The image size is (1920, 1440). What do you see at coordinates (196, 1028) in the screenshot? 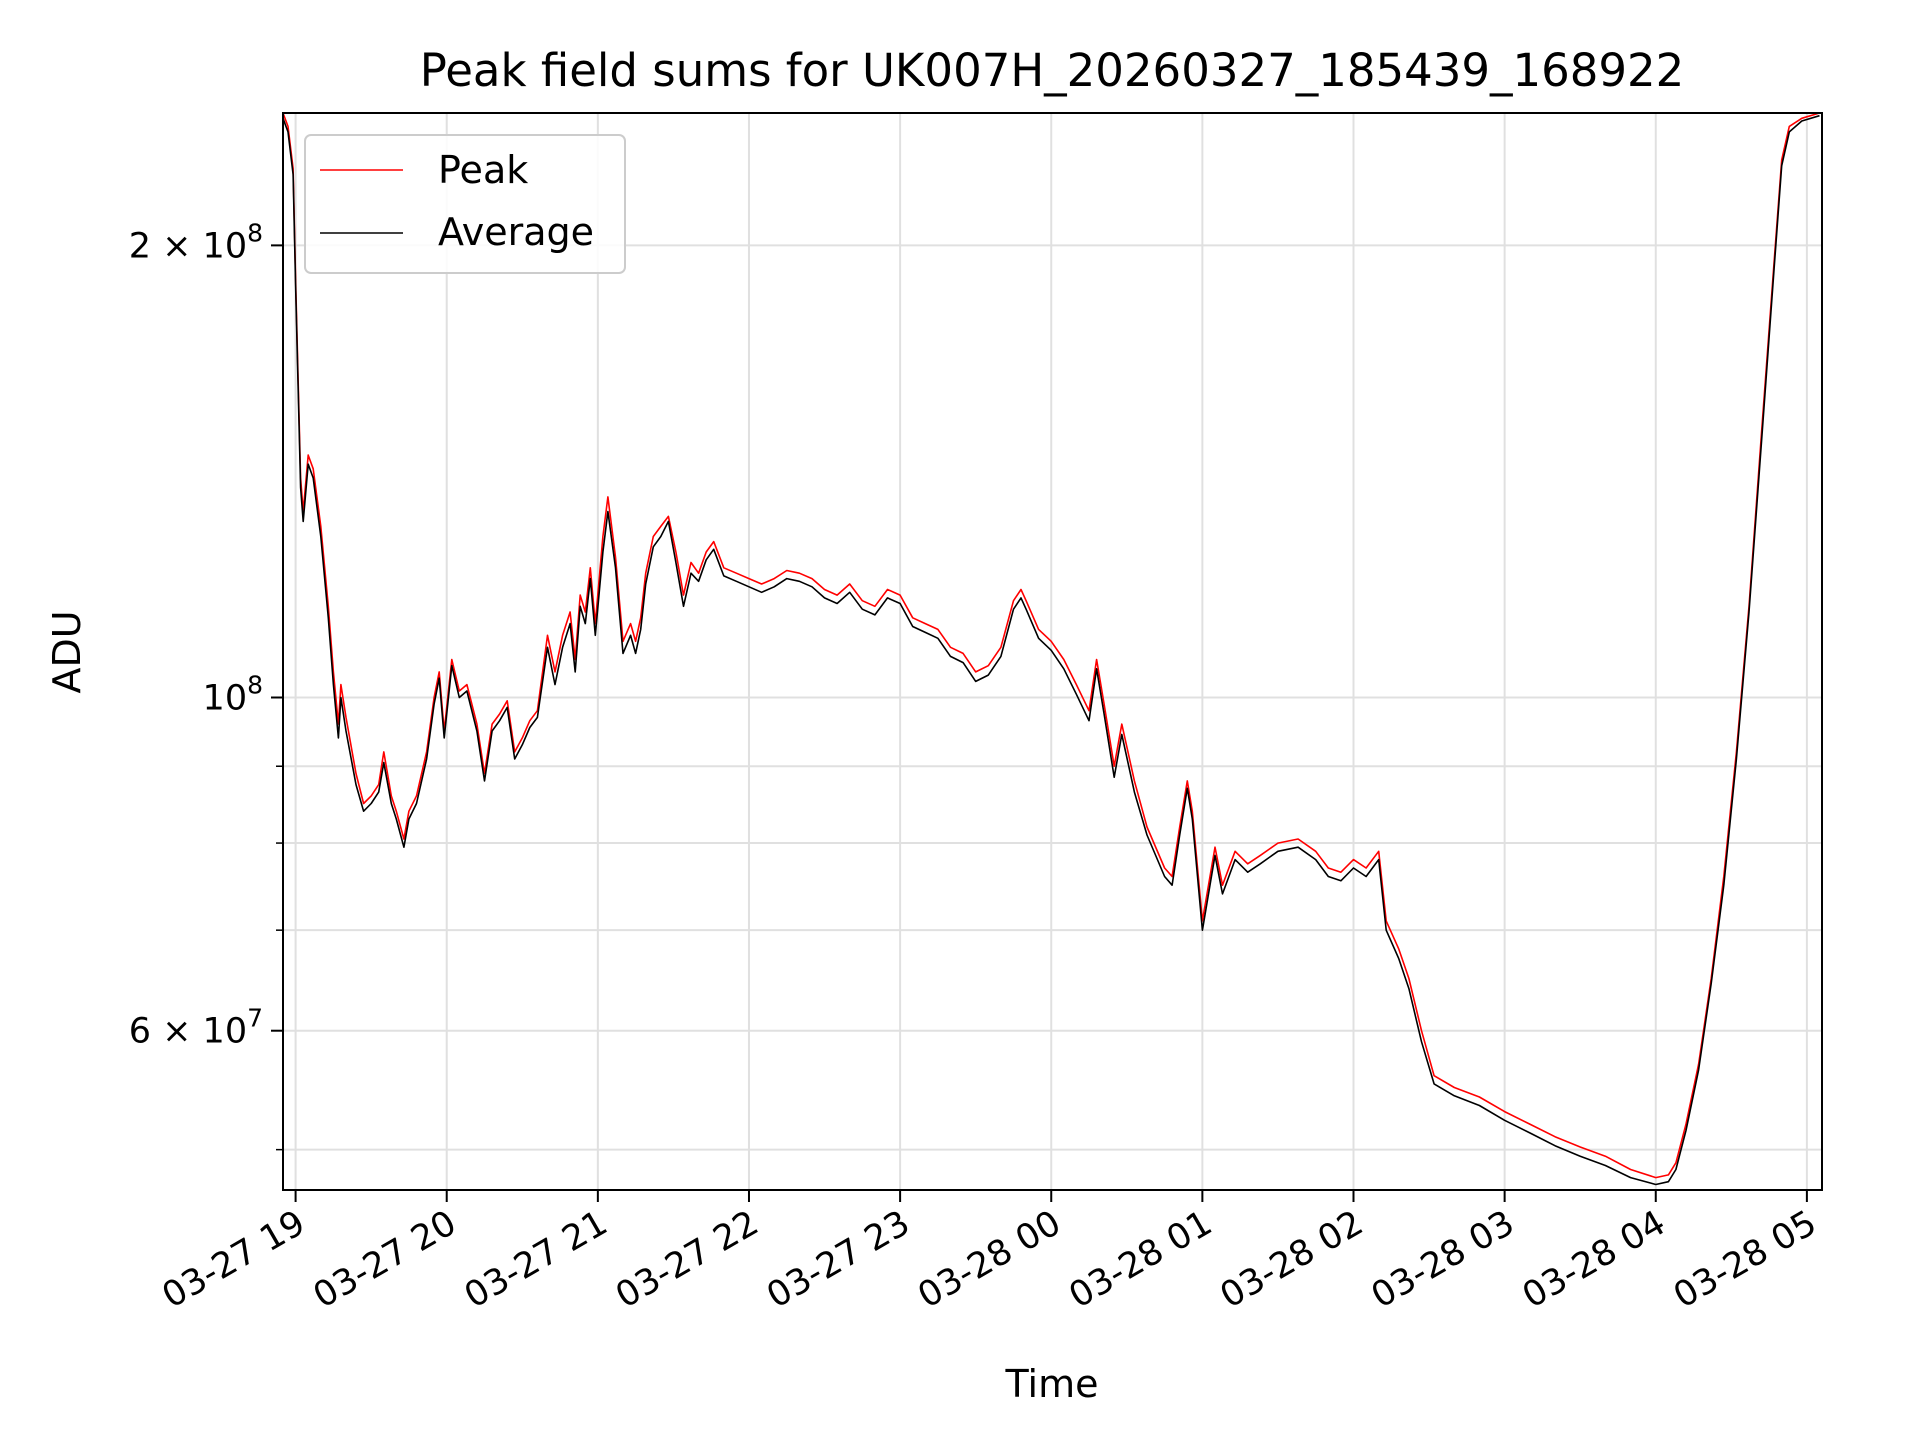
I see `y-tick-label: 6 × 107` at bounding box center [196, 1028].